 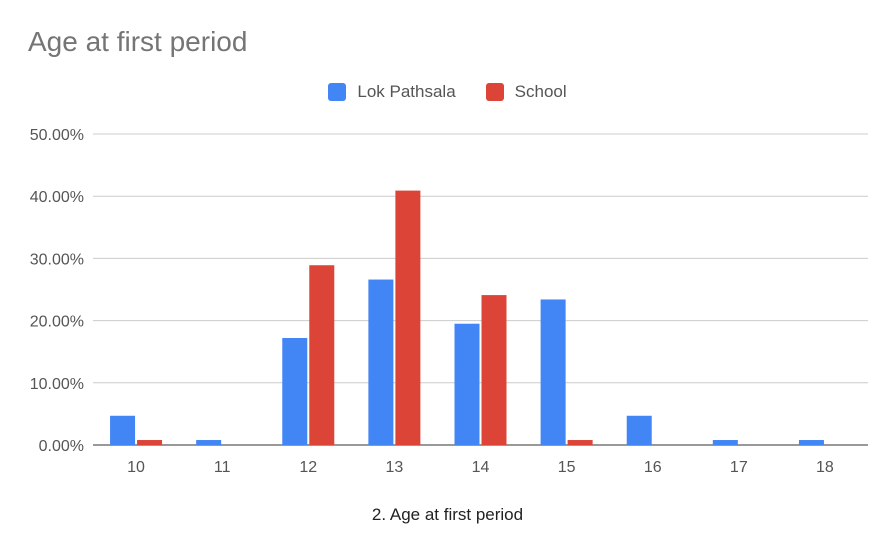 I want to click on y-tick-label: 0.00%, so click(x=61, y=446).